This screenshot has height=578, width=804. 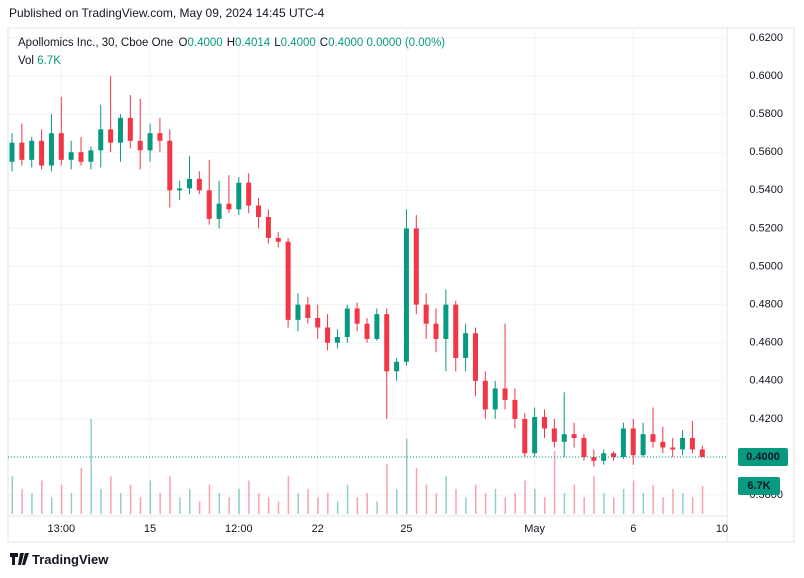 I want to click on y-tick-label: 0.5800, so click(x=766, y=114).